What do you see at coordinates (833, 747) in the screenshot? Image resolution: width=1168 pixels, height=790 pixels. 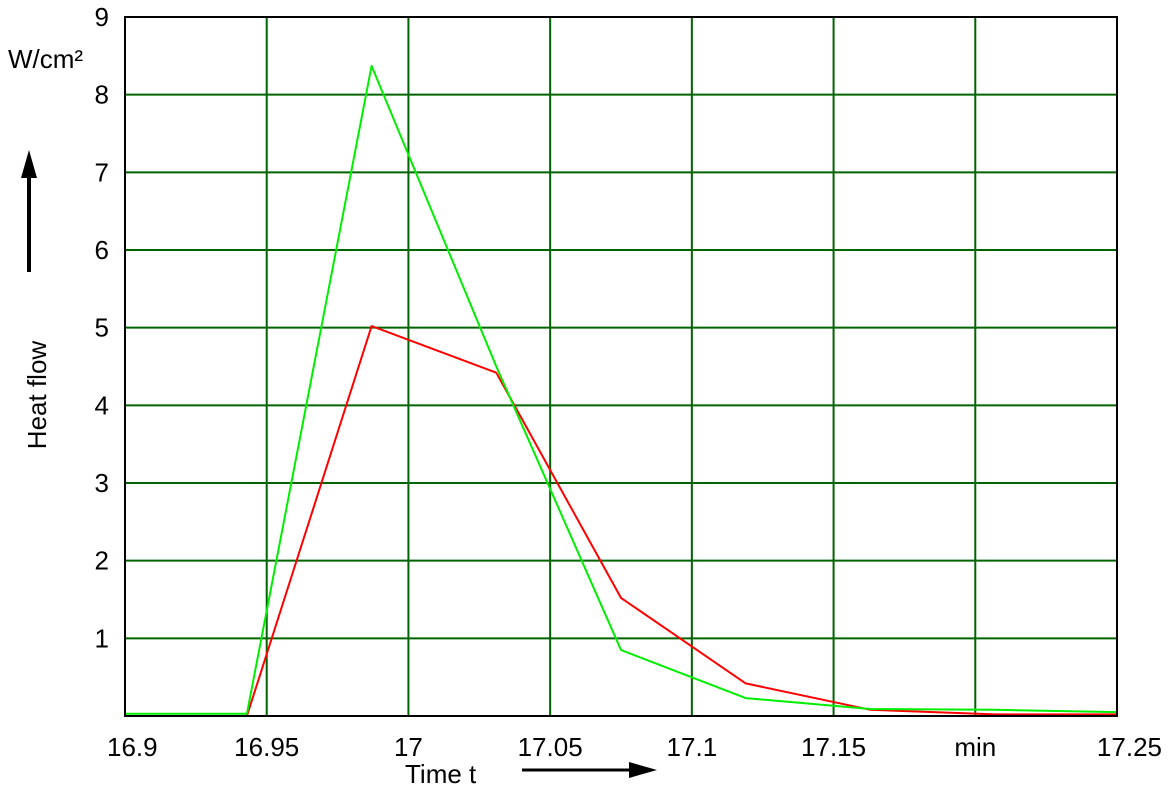 I see `x-tick-label: 17.15` at bounding box center [833, 747].